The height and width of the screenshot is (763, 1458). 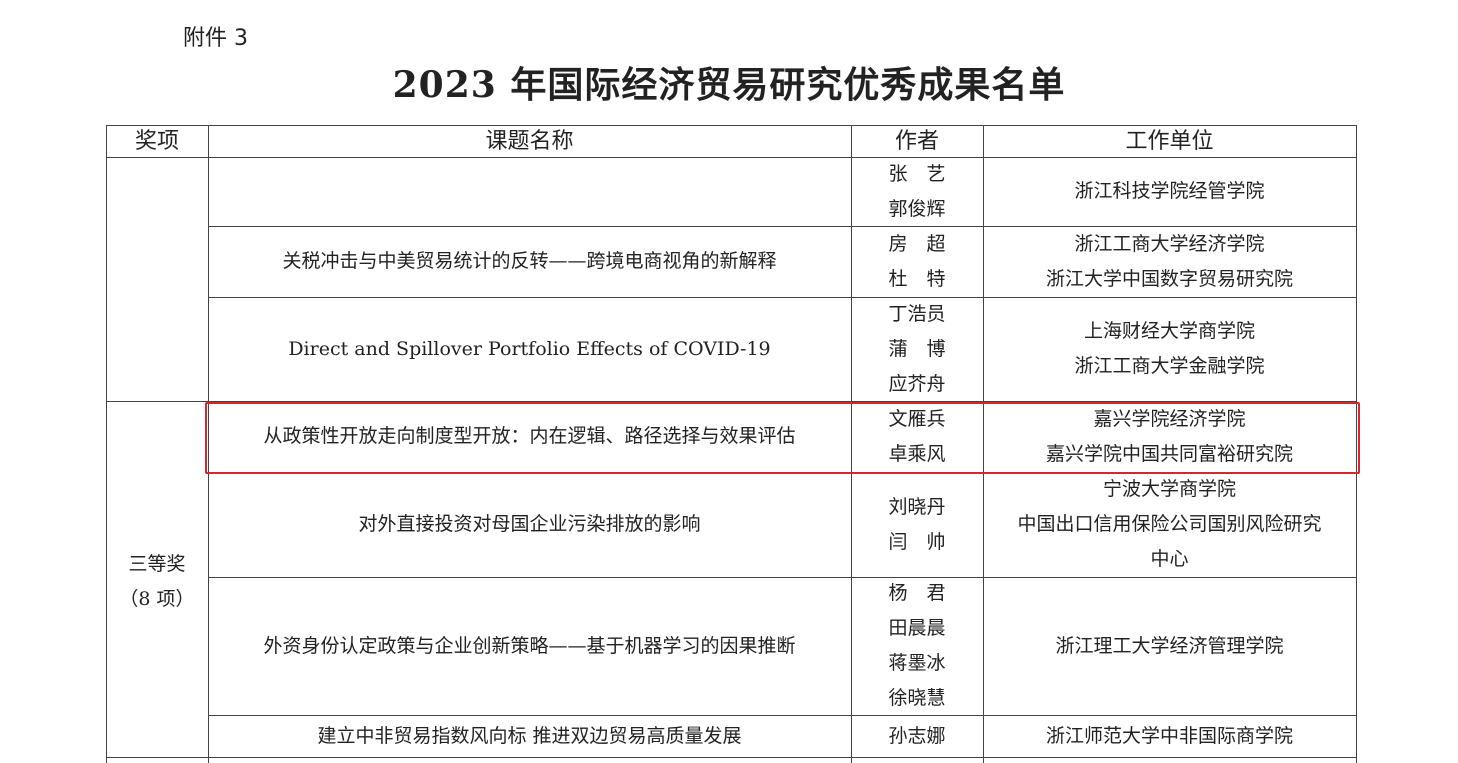 I want to click on header-unit: 工作单位, so click(x=1169, y=141).